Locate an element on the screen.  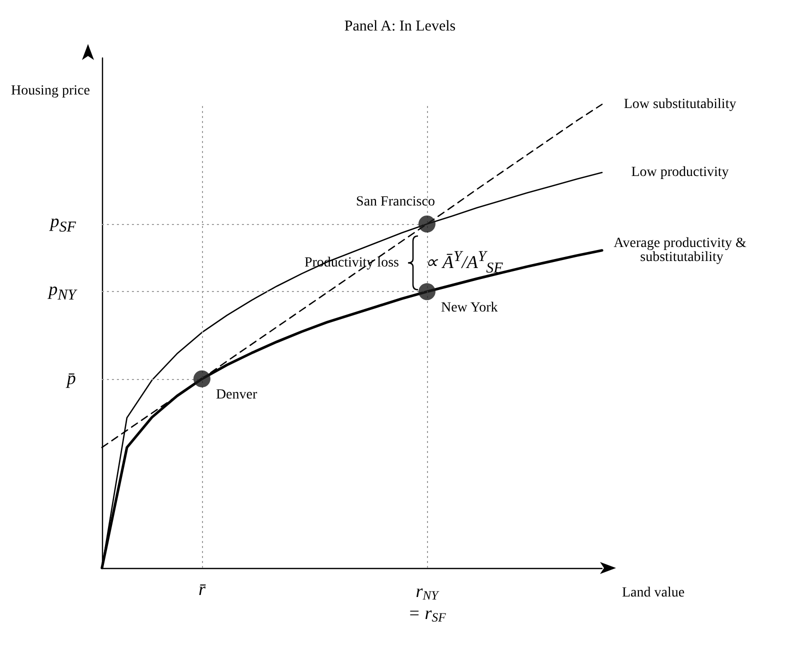
text: Low productivity is located at coordinates (680, 172).